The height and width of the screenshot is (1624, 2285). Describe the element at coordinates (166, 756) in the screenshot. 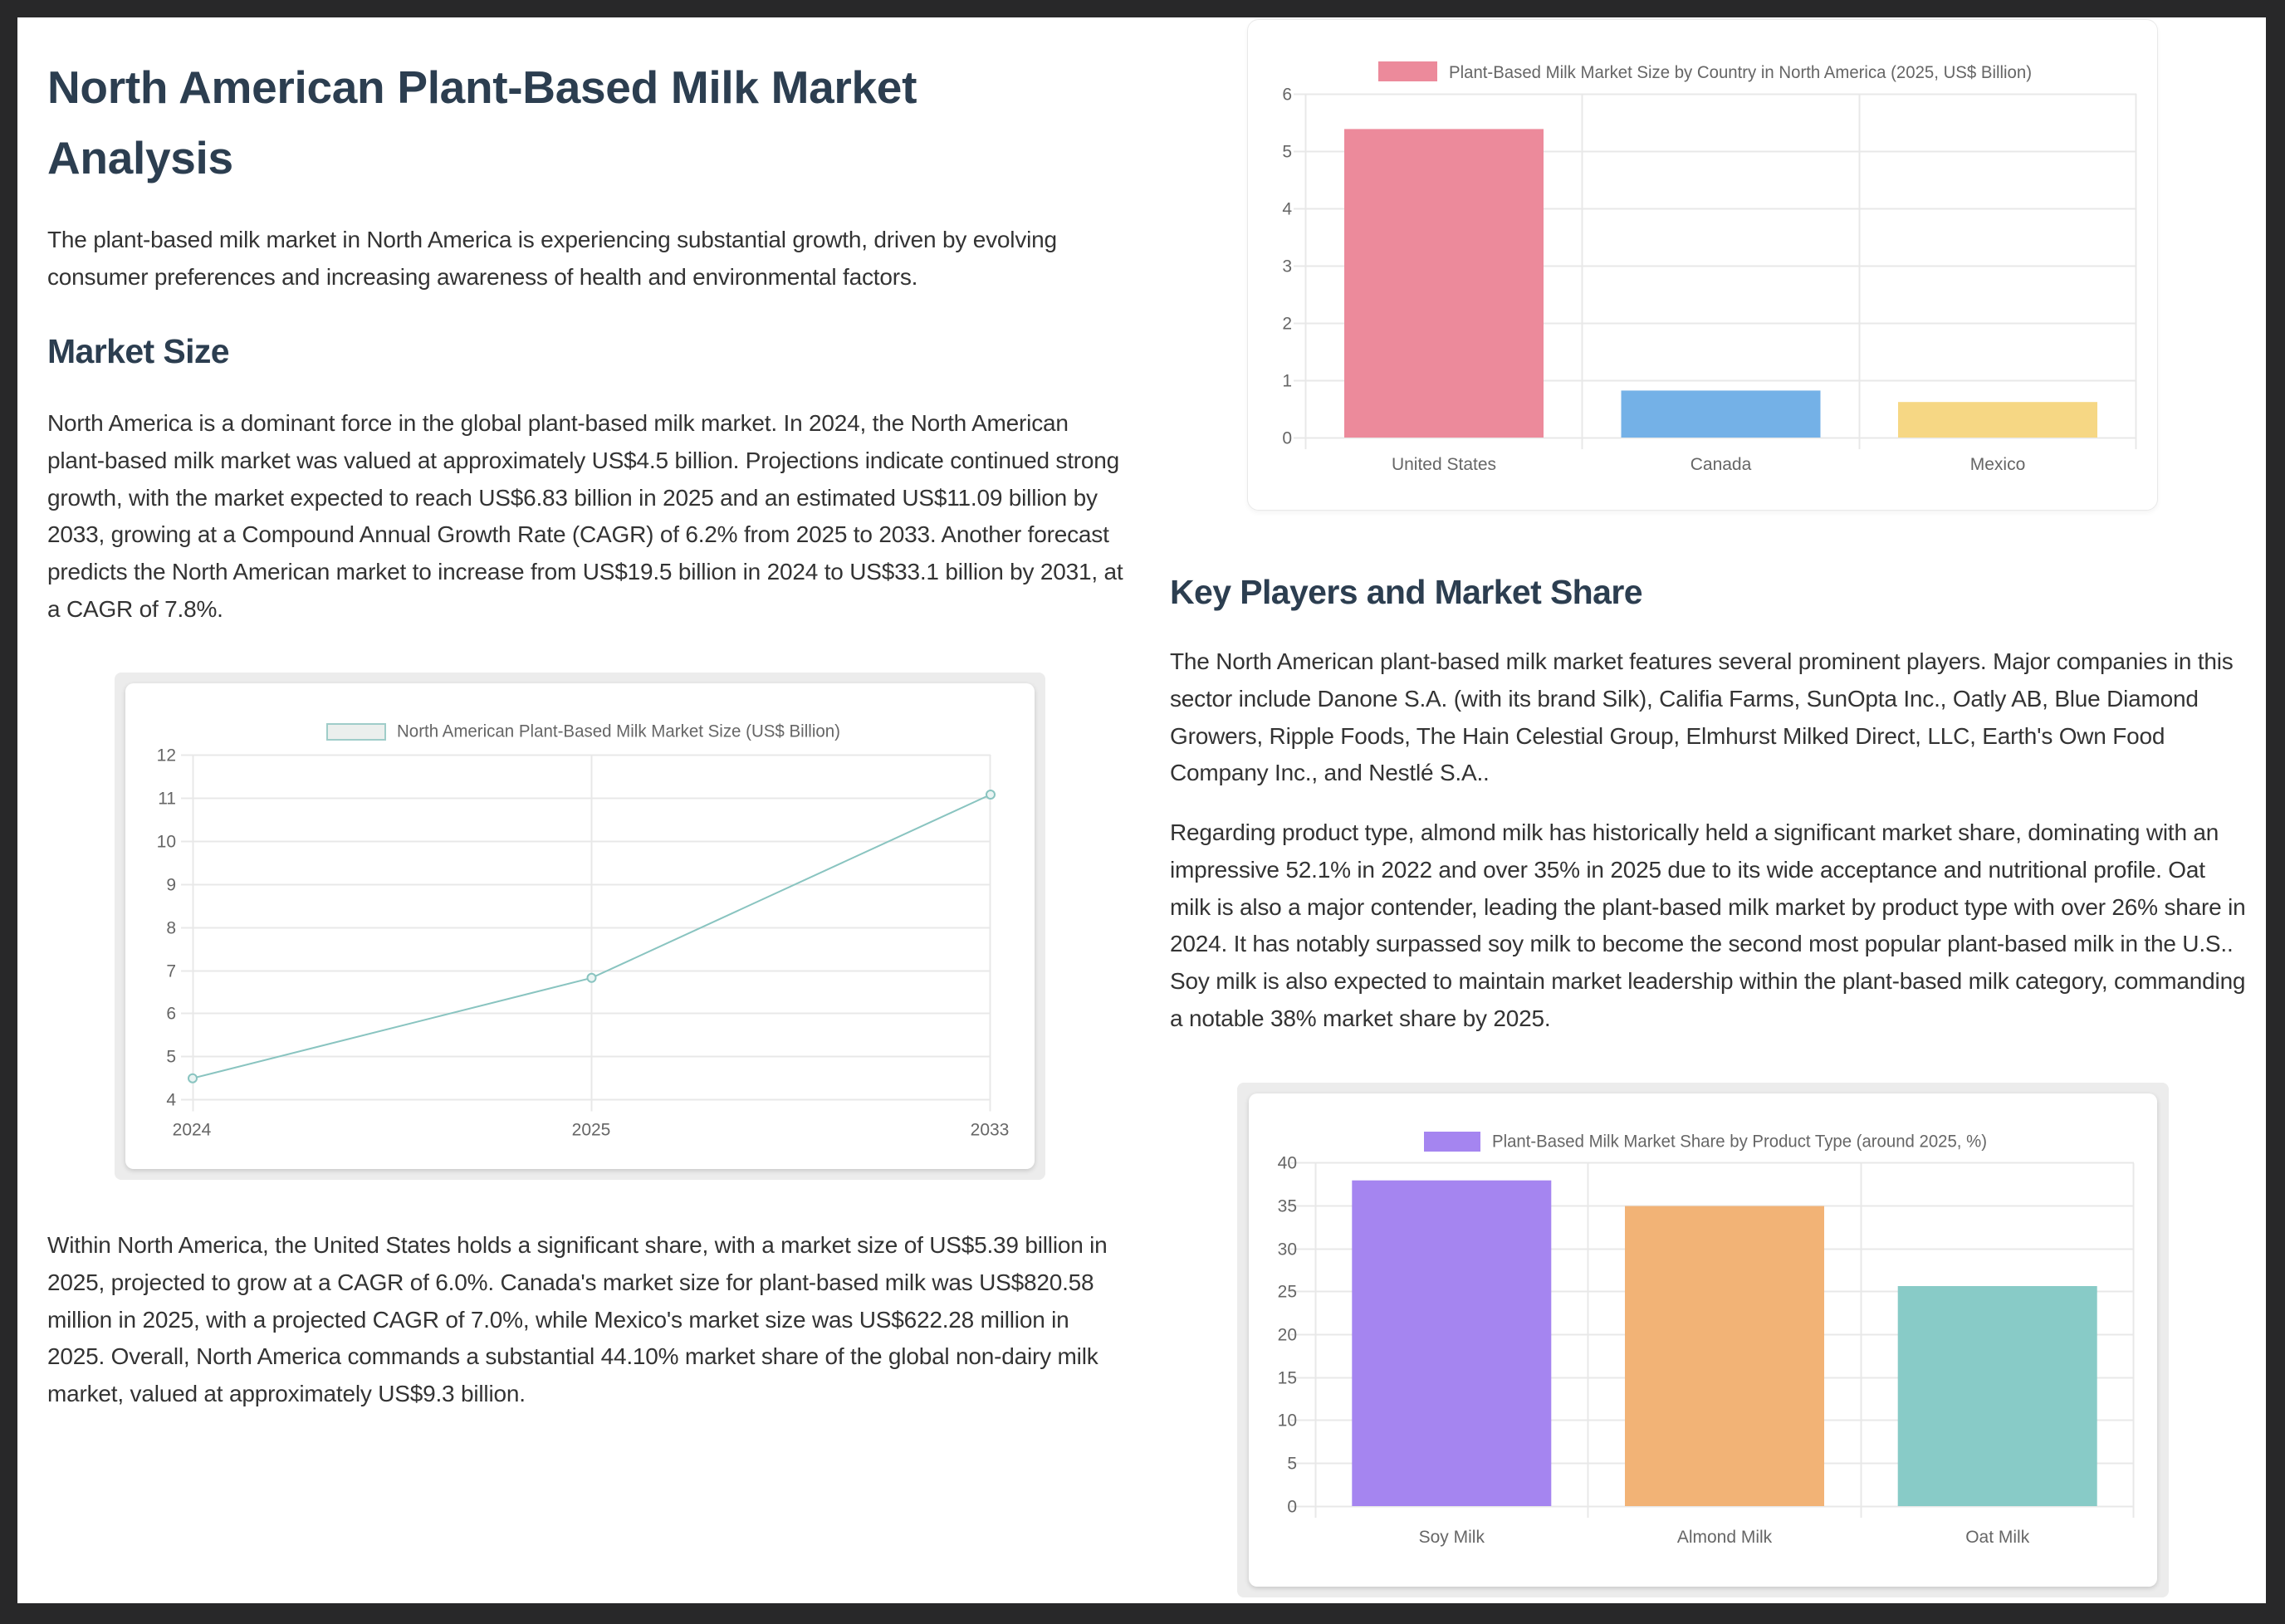

I see `svg-text: 12` at that location.